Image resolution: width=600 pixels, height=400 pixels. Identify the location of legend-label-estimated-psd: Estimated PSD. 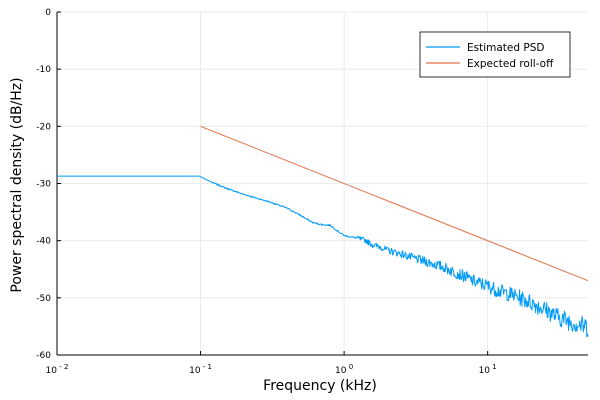
(505, 48).